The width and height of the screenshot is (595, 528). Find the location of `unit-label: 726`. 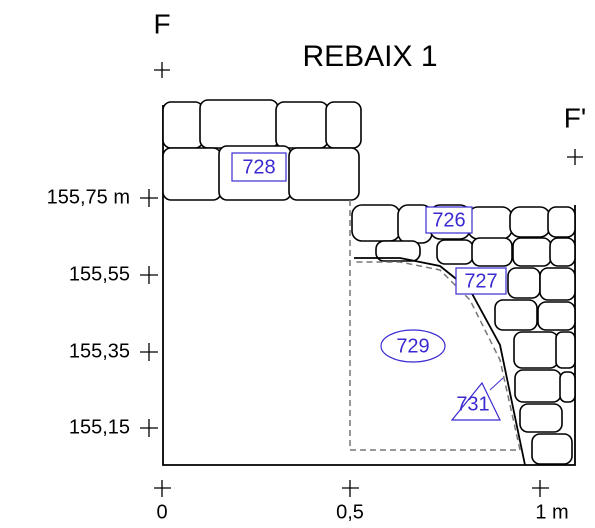

unit-label: 726 is located at coordinates (448, 220).